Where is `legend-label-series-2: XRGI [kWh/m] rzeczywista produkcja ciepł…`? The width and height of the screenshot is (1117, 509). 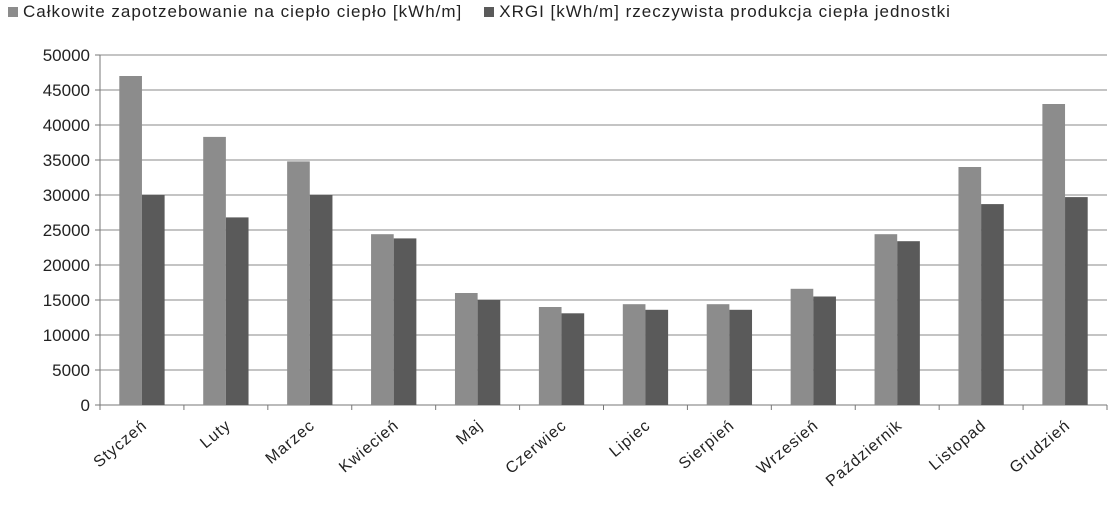
legend-label-series-2: XRGI [kWh/m] rzeczywista produkcja ciepł… is located at coordinates (725, 11).